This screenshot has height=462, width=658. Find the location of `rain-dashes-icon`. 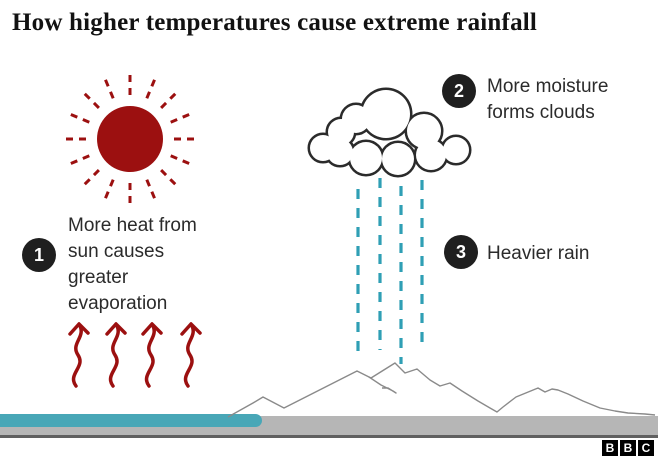

rain-dashes-icon is located at coordinates (390, 271).